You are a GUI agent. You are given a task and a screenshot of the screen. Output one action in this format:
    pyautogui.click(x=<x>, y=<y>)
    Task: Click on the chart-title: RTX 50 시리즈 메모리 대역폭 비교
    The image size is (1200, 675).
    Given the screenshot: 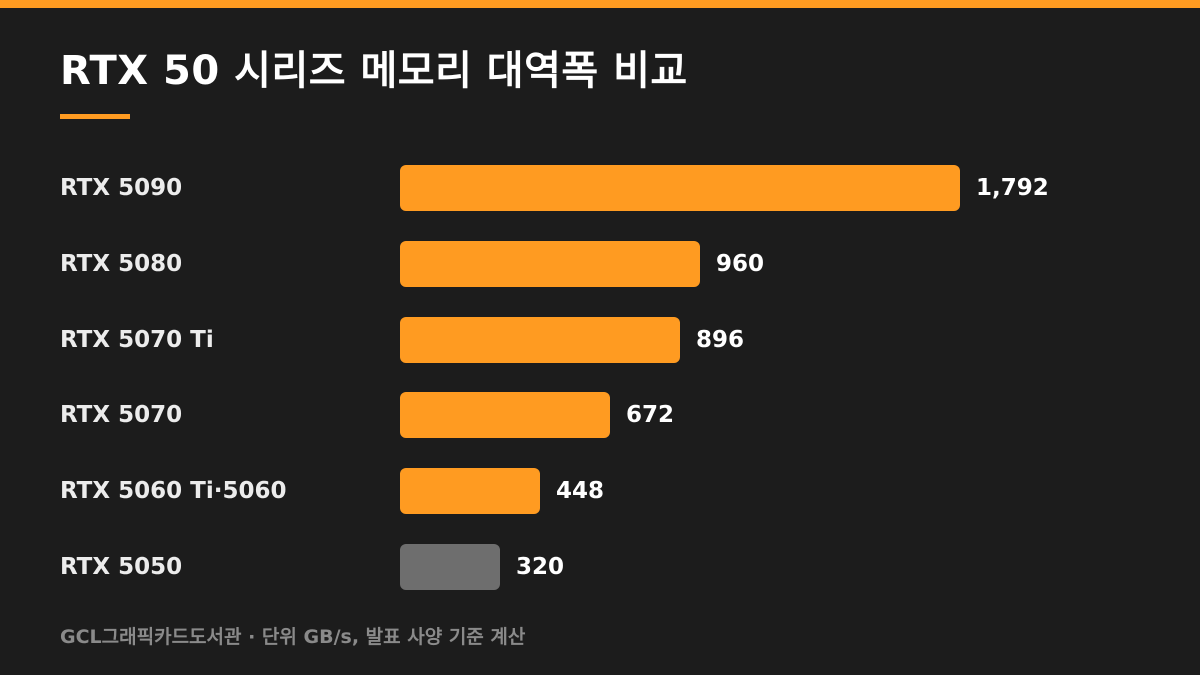 What is the action you would take?
    pyautogui.click(x=374, y=71)
    